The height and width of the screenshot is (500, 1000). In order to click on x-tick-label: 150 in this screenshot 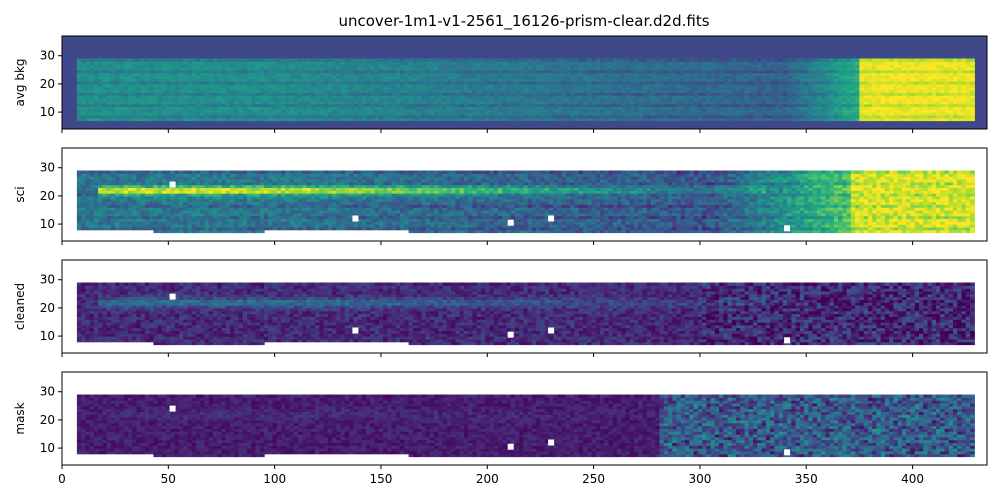, I will do `click(381, 479)`.